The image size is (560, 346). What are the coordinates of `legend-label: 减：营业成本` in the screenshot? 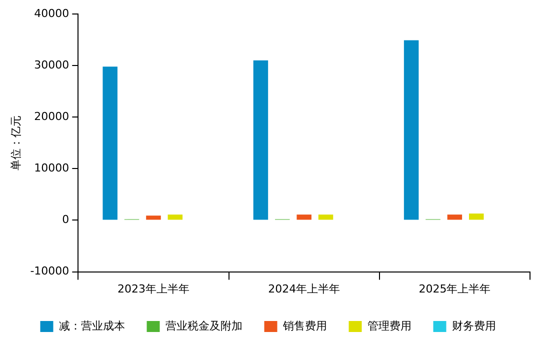 It's located at (91, 325).